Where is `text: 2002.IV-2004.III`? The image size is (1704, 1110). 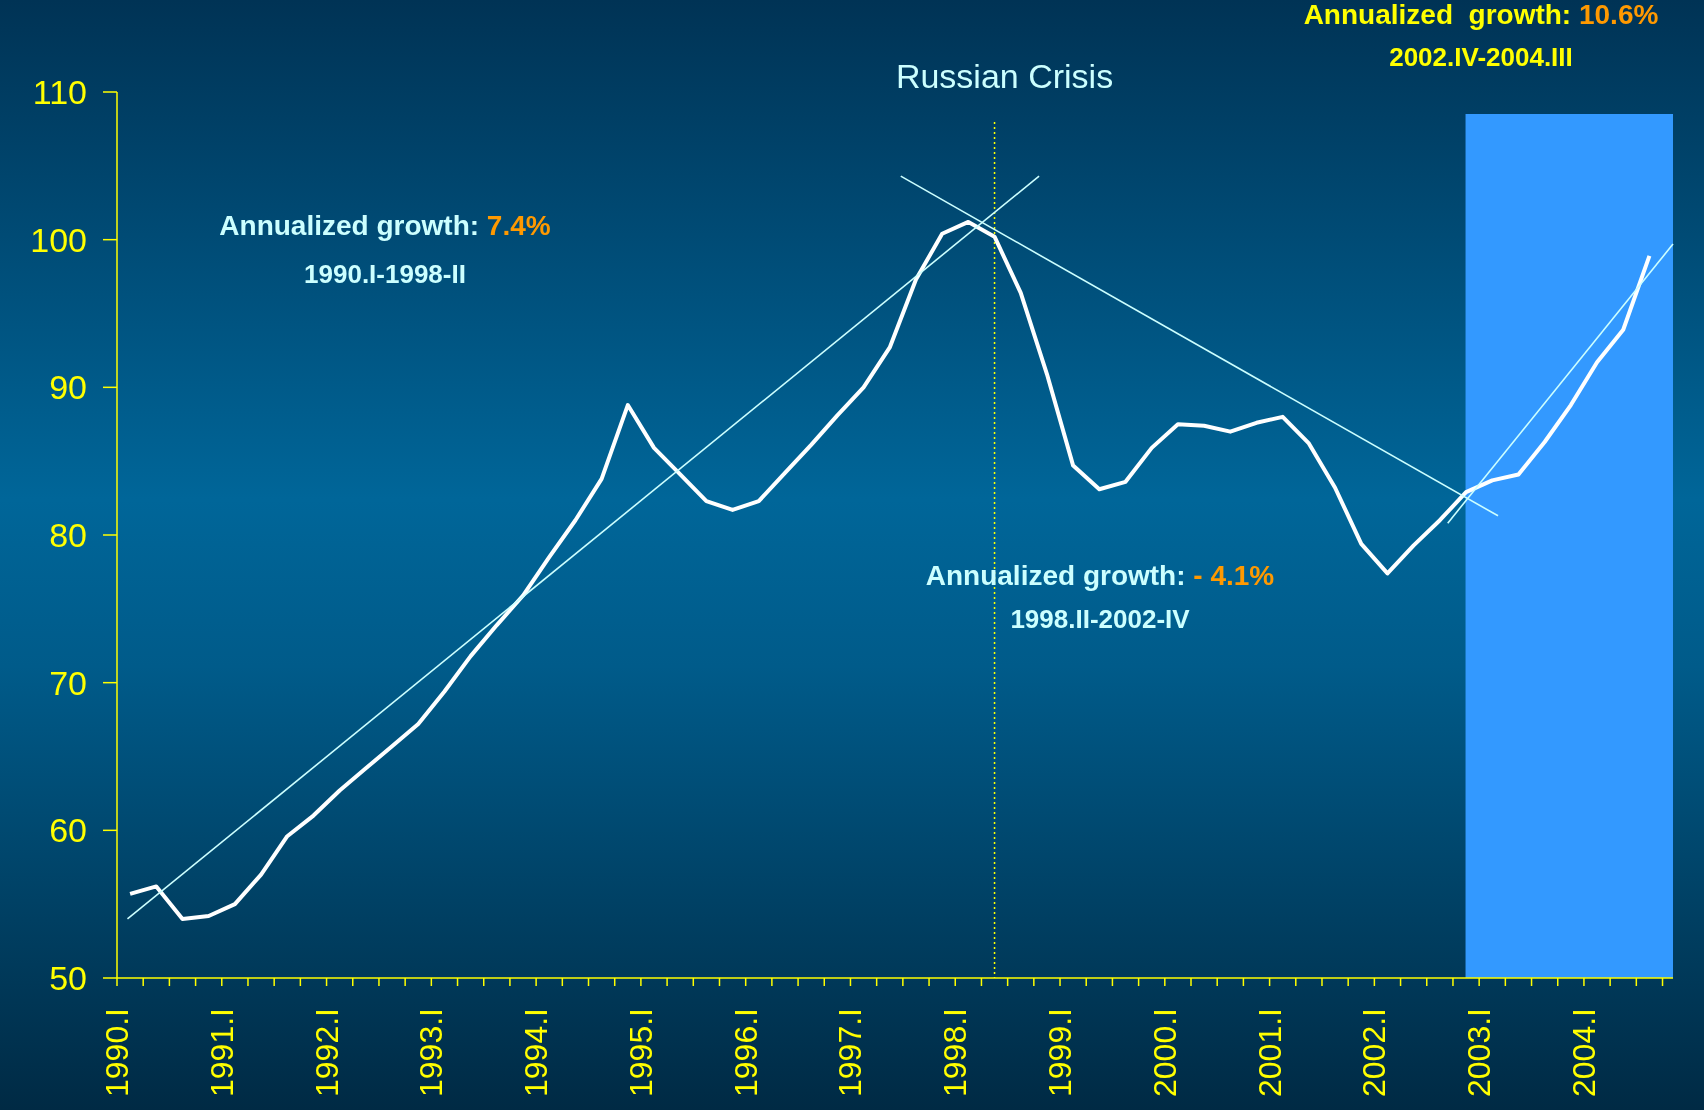
text: 2002.IV-2004.III is located at coordinates (1481, 57).